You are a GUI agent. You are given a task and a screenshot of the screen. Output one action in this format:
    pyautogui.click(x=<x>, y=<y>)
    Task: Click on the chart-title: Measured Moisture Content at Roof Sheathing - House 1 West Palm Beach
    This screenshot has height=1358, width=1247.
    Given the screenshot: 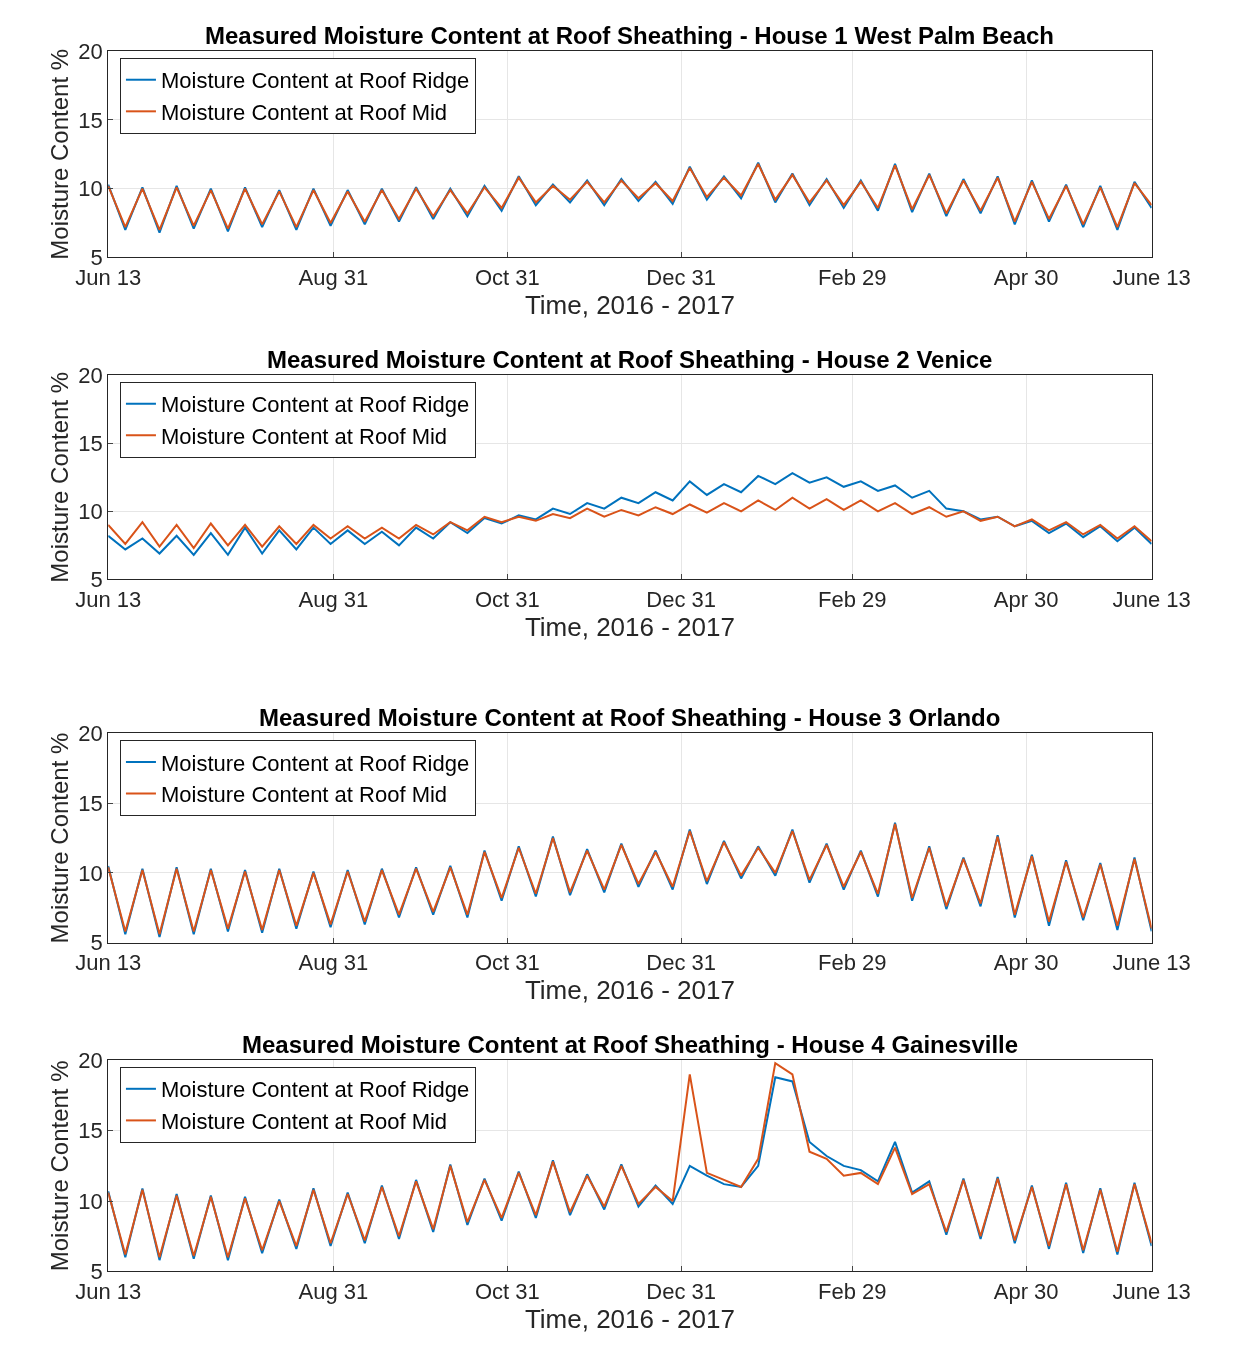 What is the action you would take?
    pyautogui.click(x=630, y=35)
    